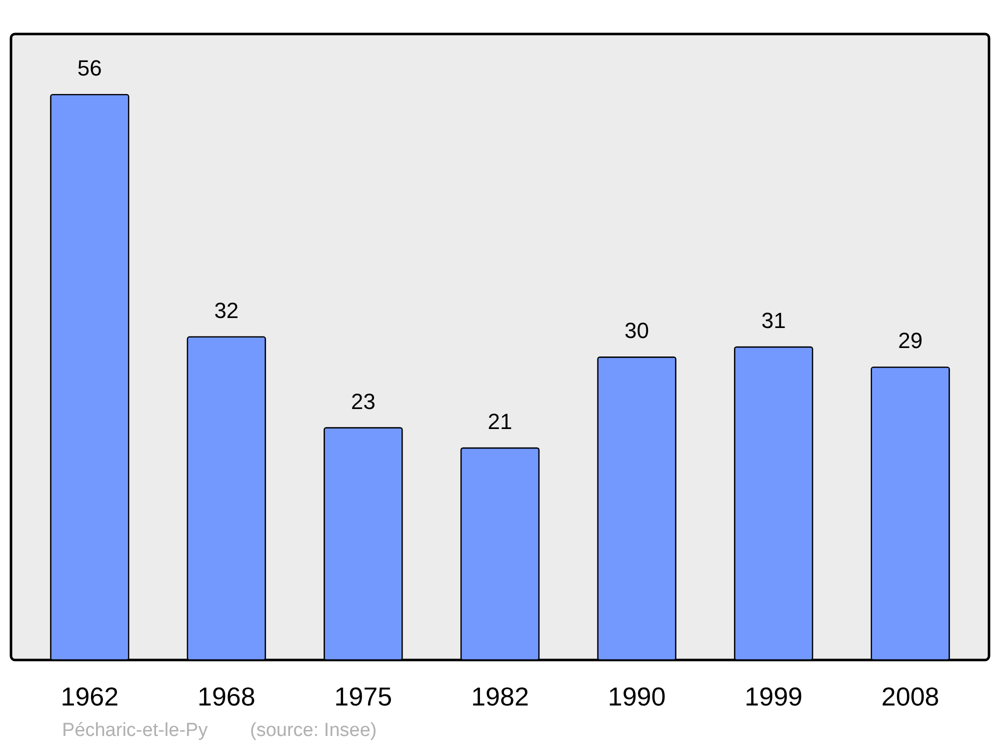 The image size is (1000, 747). What do you see at coordinates (910, 697) in the screenshot?
I see `x-tick-label: 2008` at bounding box center [910, 697].